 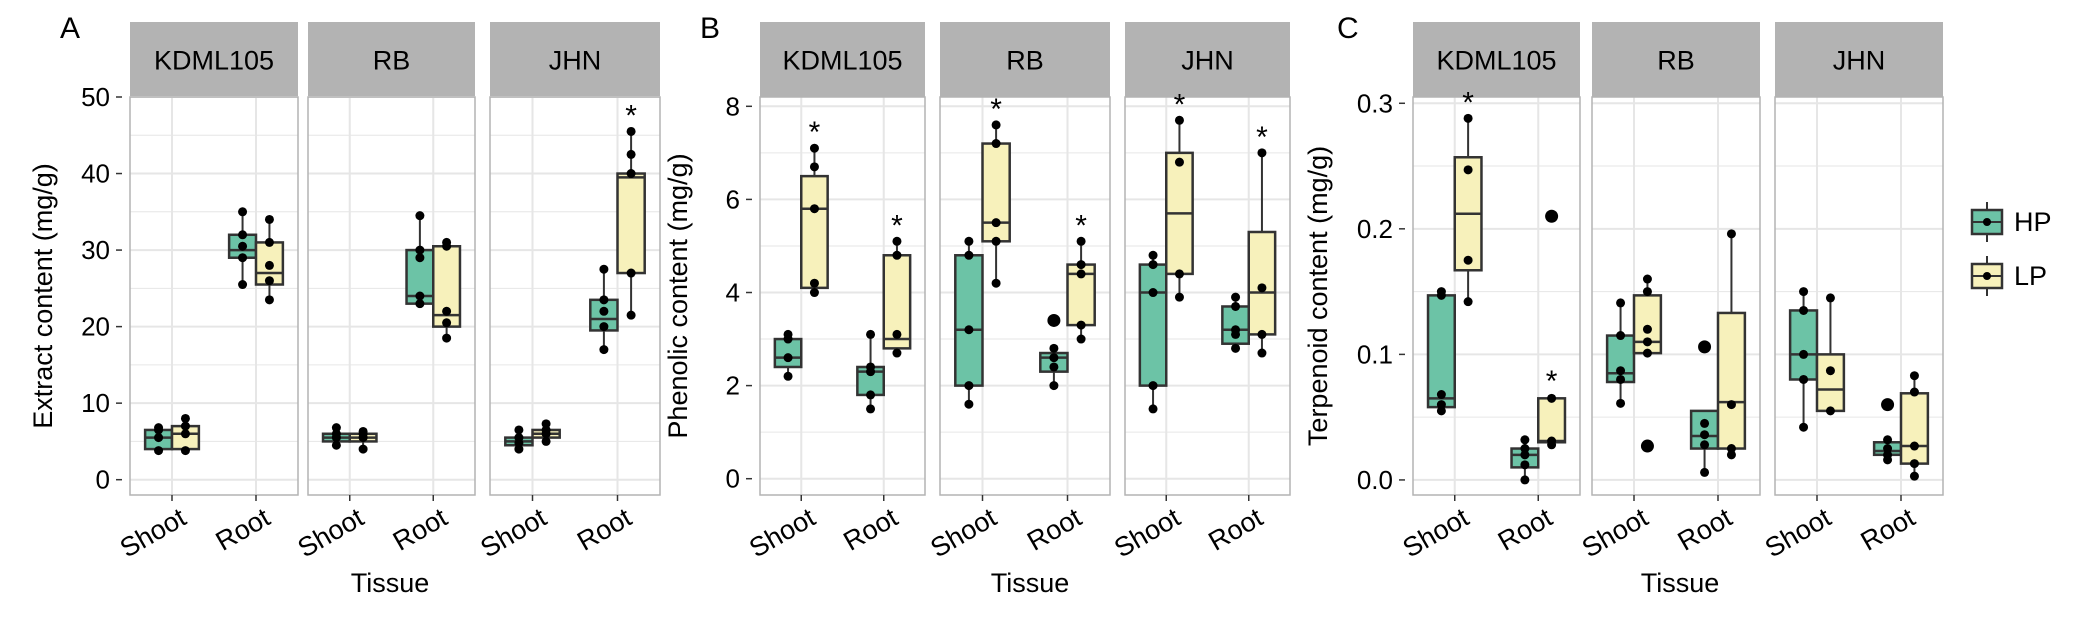 What do you see at coordinates (1705, 347) in the screenshot?
I see `outlier-point` at bounding box center [1705, 347].